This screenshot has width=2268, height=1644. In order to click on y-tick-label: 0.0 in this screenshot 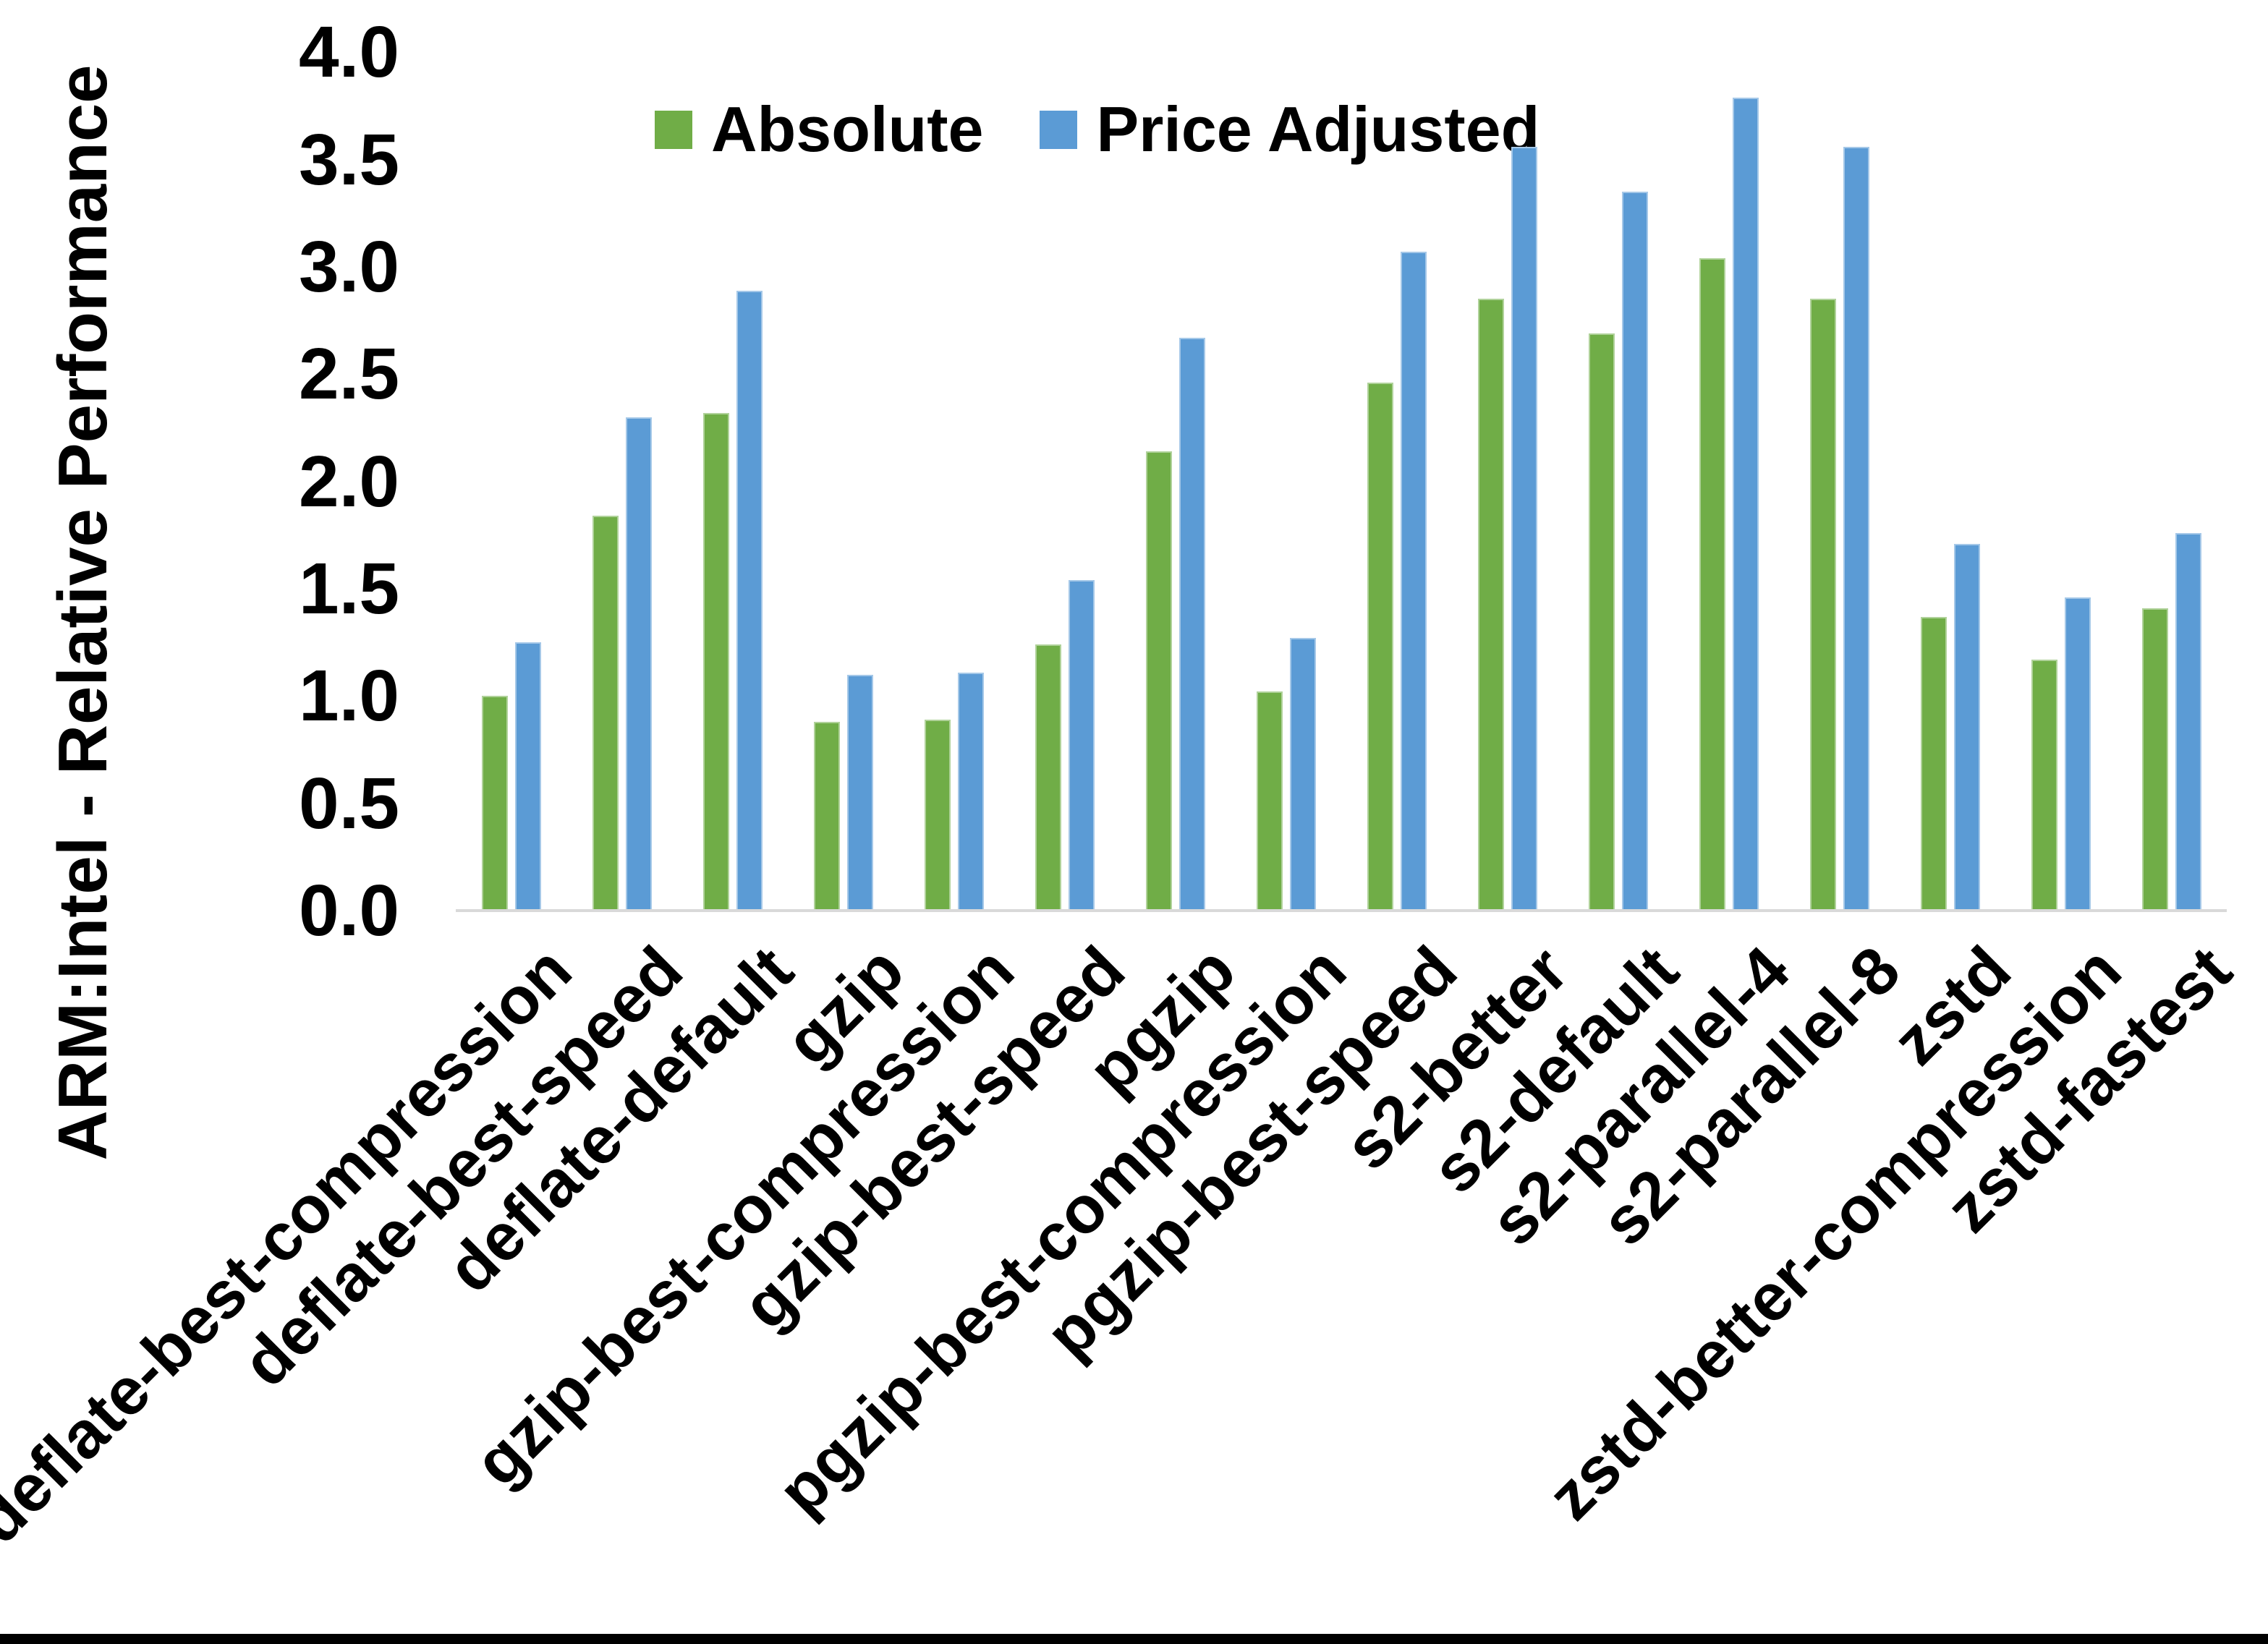, I will do `click(348, 910)`.